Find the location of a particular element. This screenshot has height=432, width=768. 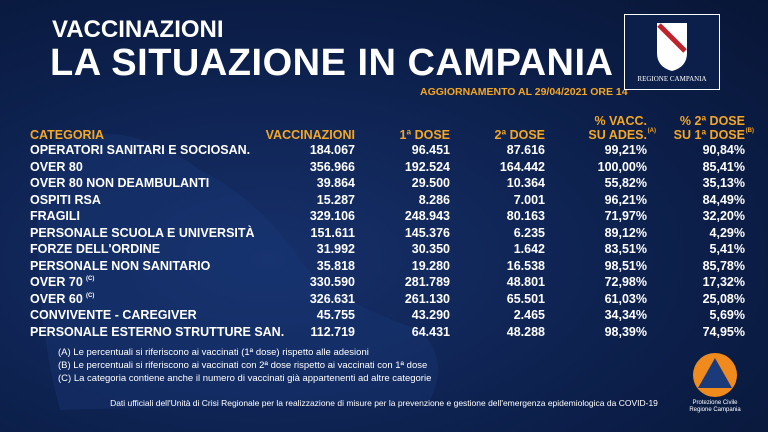

value: 71,97% is located at coordinates (625, 216).